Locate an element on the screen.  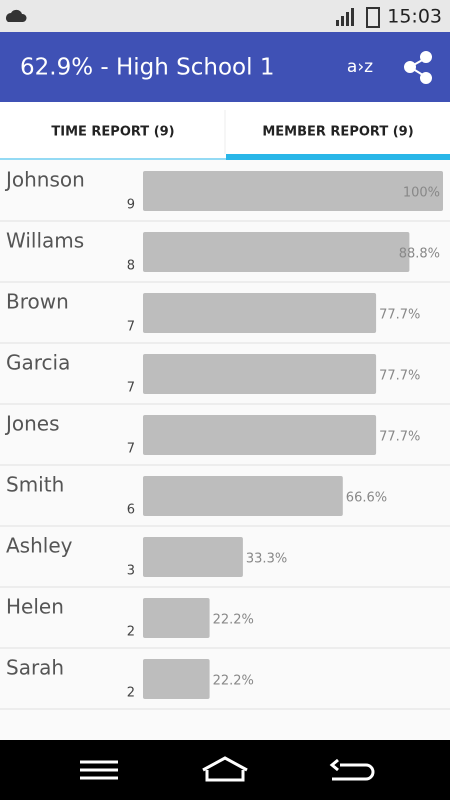
value-label: 66.6% is located at coordinates (366, 498).